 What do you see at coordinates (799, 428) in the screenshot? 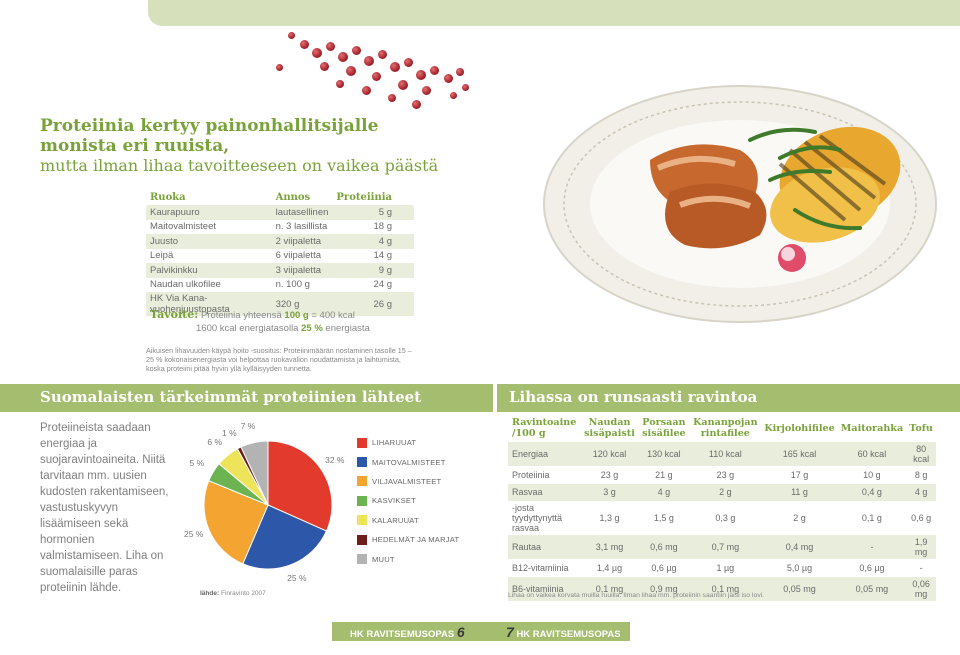
I see `column-header: Kirjolohifilee` at bounding box center [799, 428].